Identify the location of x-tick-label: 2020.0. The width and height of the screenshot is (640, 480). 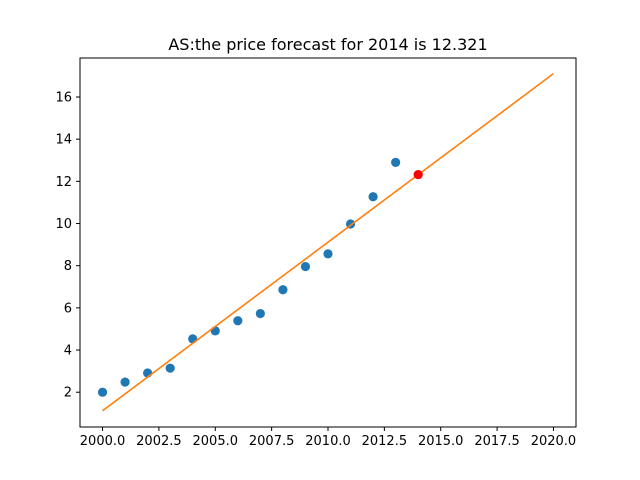
(554, 441).